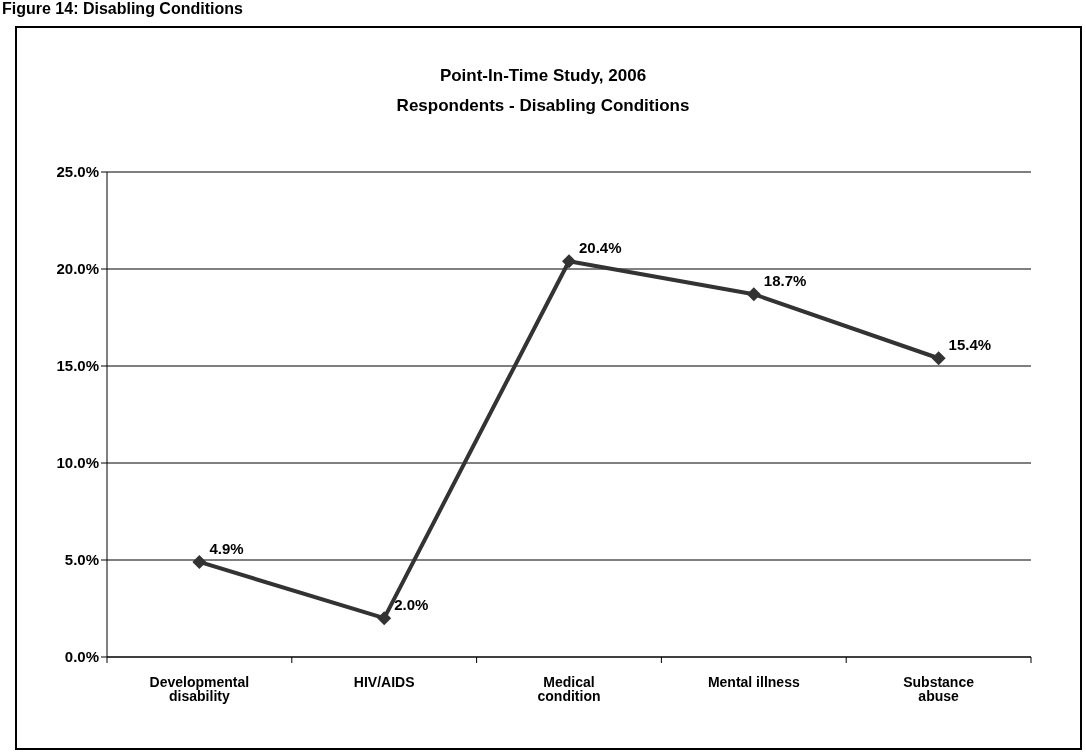  I want to click on x-tick-label: HIV/AIDS, so click(384, 681).